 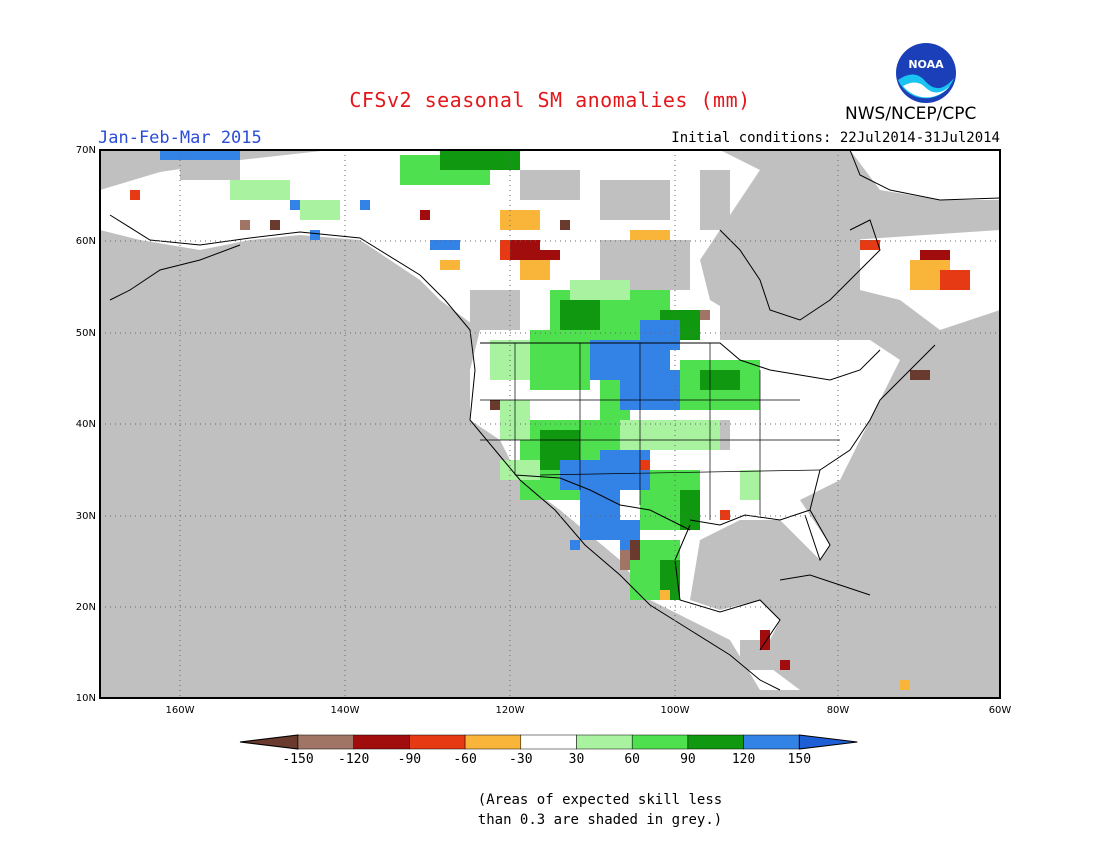 What do you see at coordinates (835, 138) in the screenshot?
I see `initial-conditions: Initial conditions: 22Jul2014-31Jul2014` at bounding box center [835, 138].